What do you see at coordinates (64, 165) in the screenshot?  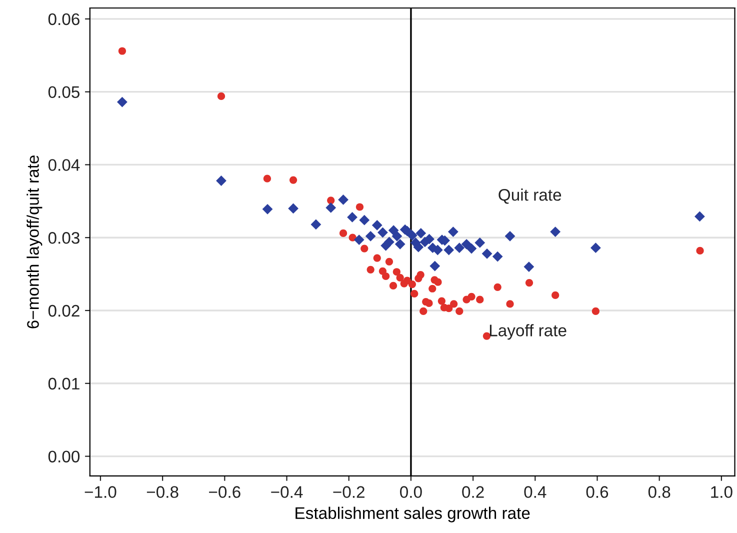 I see `y-tick-label: 0.04` at bounding box center [64, 165].